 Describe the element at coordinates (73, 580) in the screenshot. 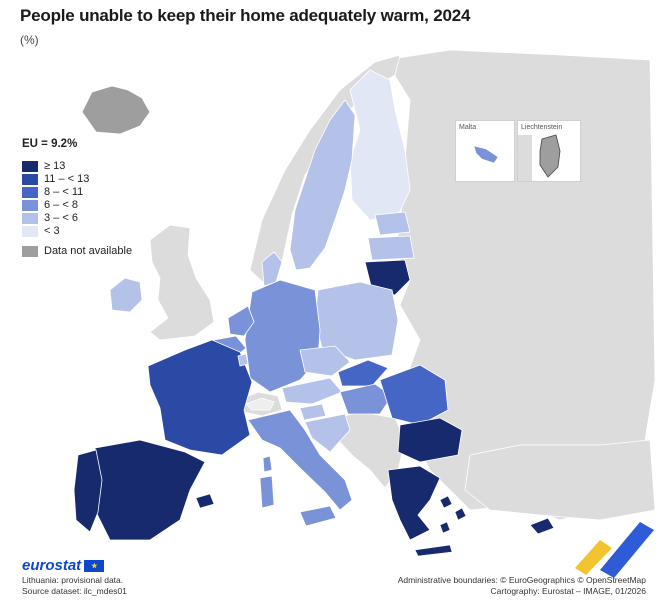

I see `provisional-note: Lithuania: provisional data.` at that location.